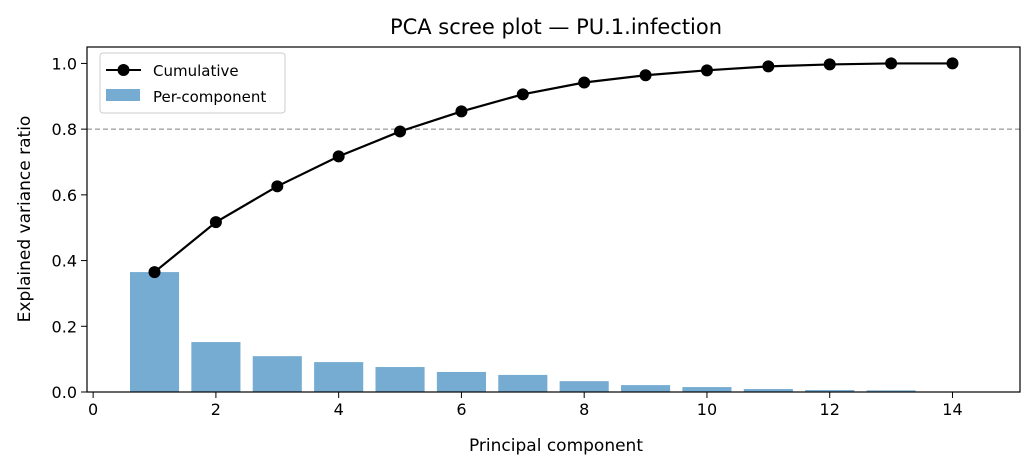  I want to click on x-tick-label: 2, so click(216, 409).